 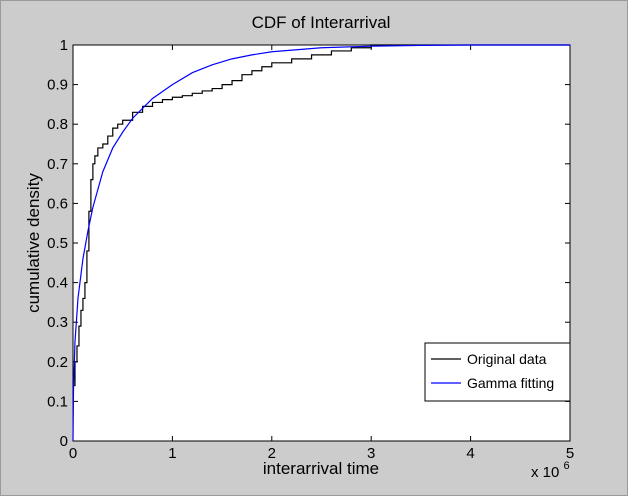 I want to click on legend: Original data Gamma fitting, so click(x=497, y=372).